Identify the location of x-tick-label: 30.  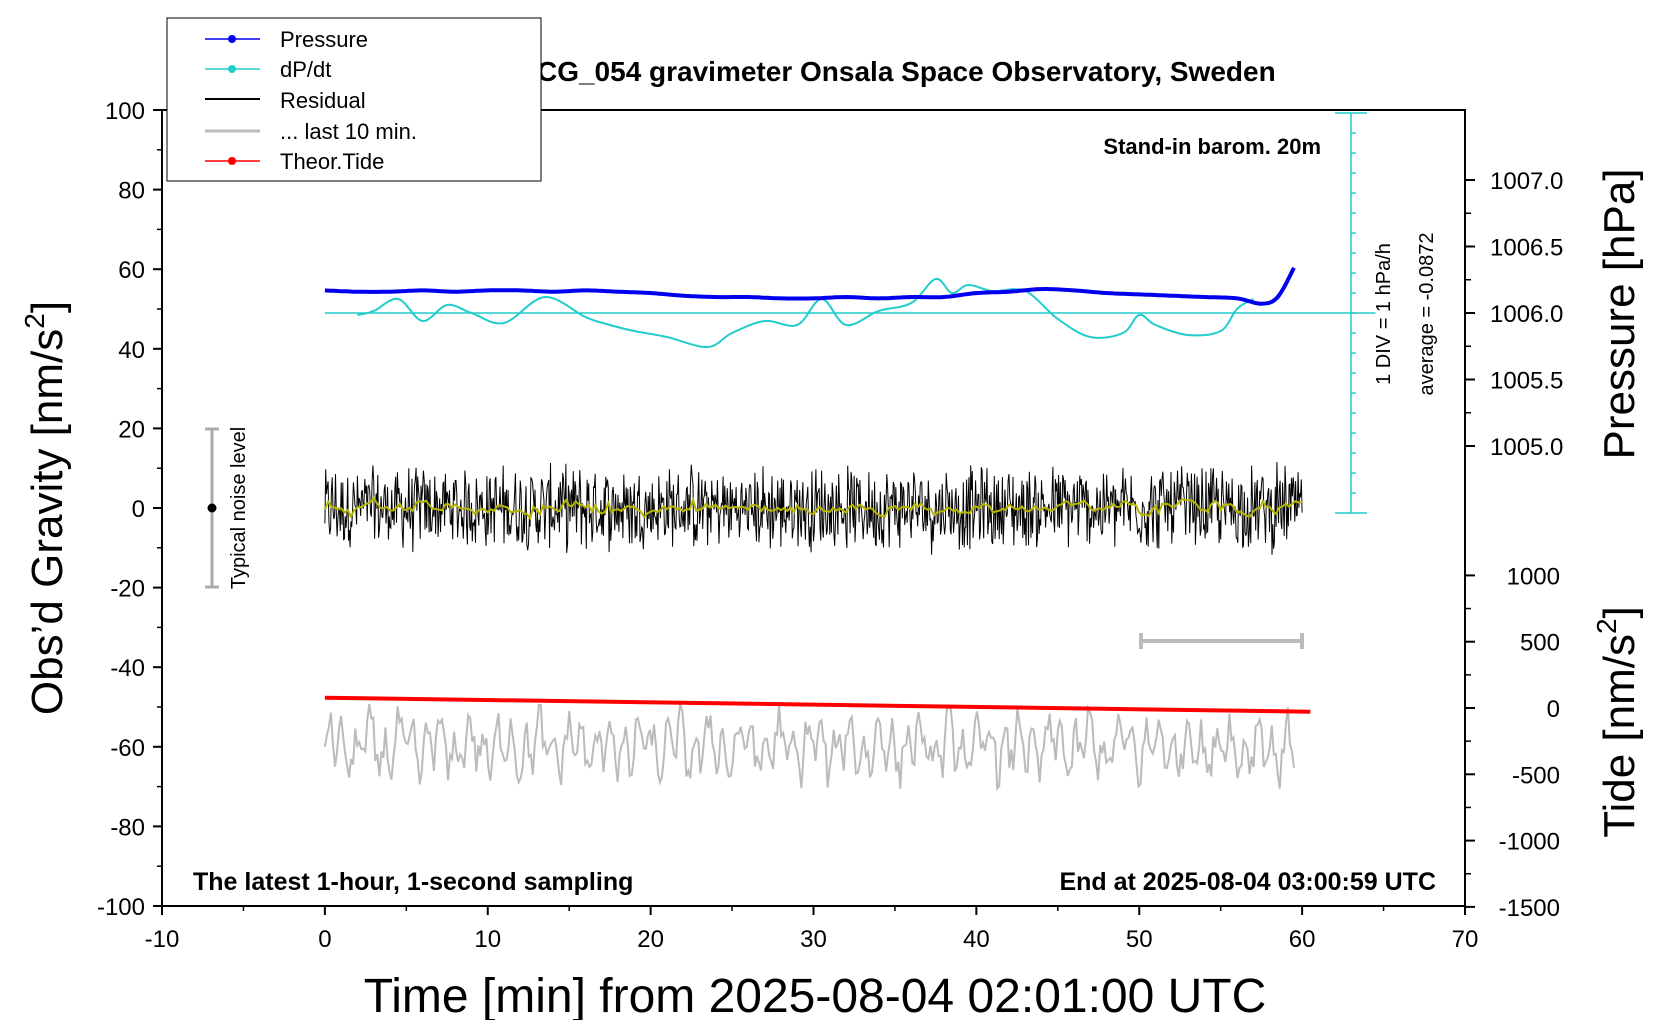
(813, 939).